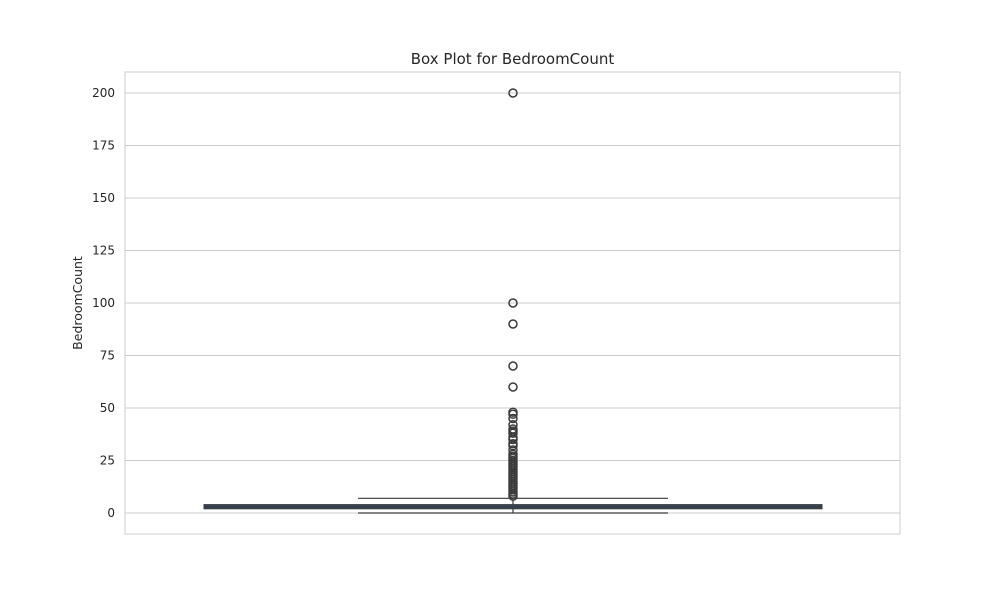  What do you see at coordinates (103, 146) in the screenshot?
I see `y-tick-label-175: 175` at bounding box center [103, 146].